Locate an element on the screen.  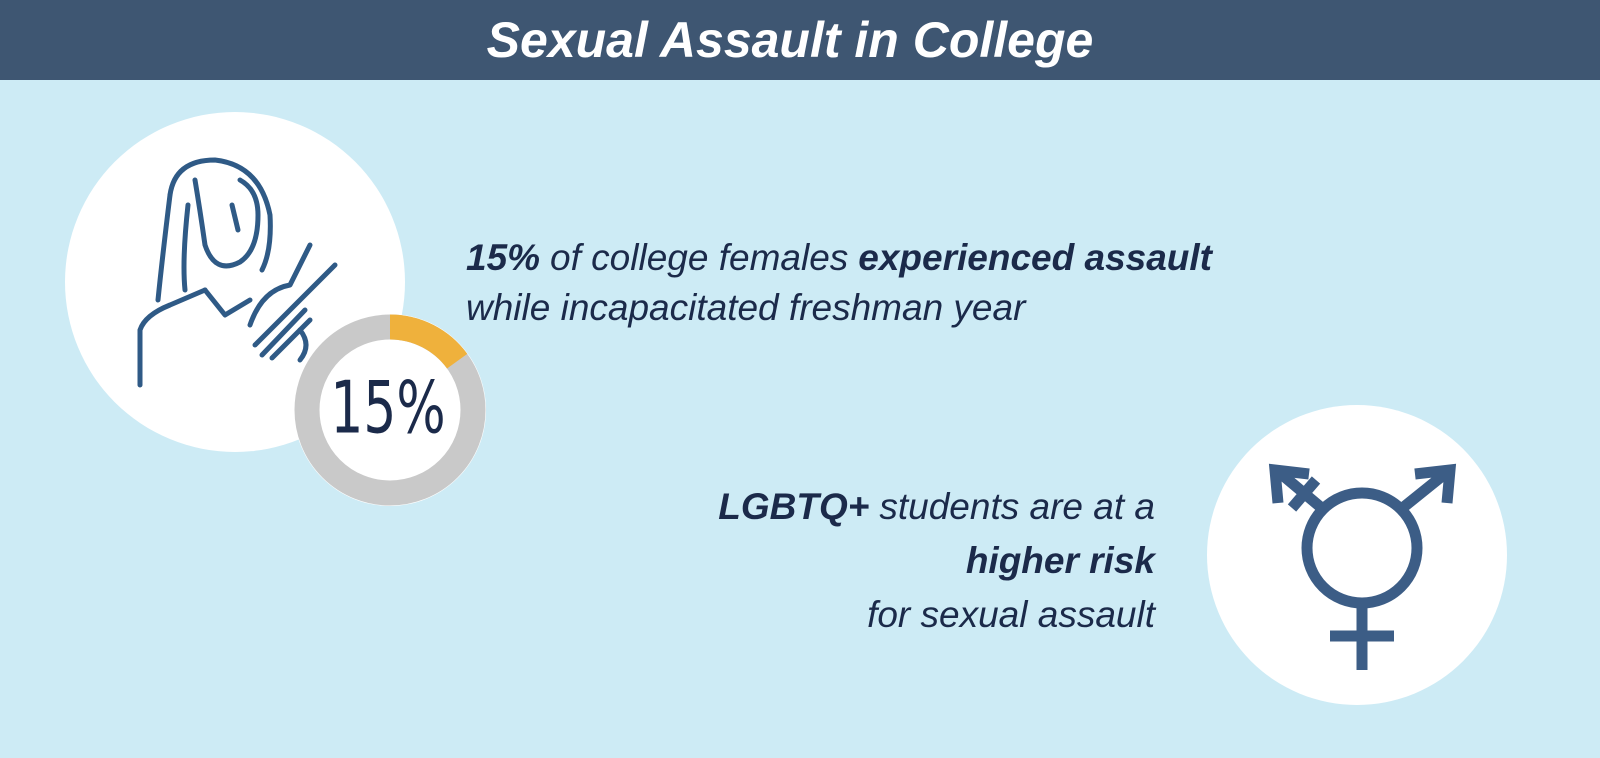
donut-value-label: 15% is located at coordinates (387, 408).